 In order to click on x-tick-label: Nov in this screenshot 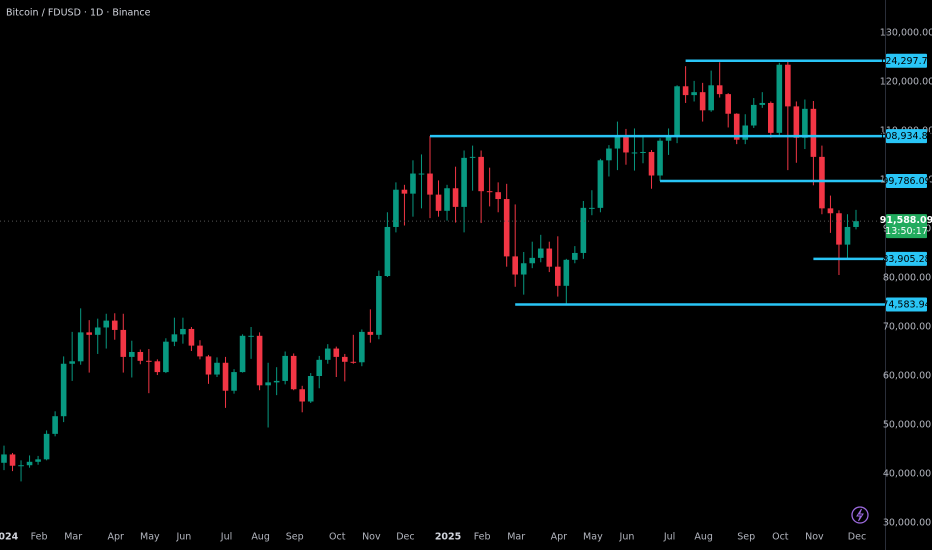, I will do `click(371, 537)`.